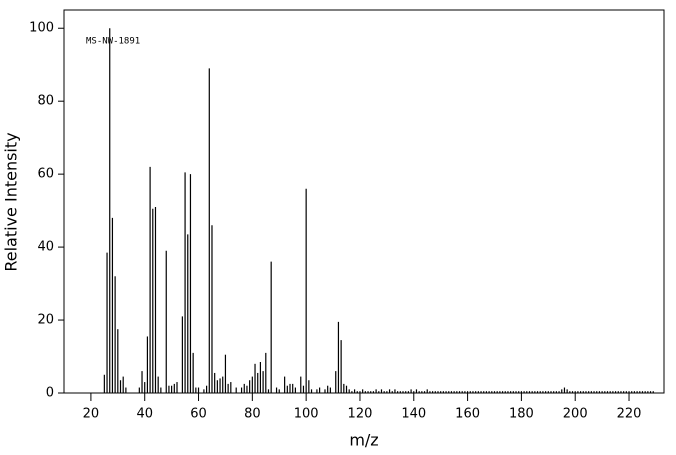  What do you see at coordinates (45, 247) in the screenshot?
I see `y-tick-label: 40` at bounding box center [45, 247].